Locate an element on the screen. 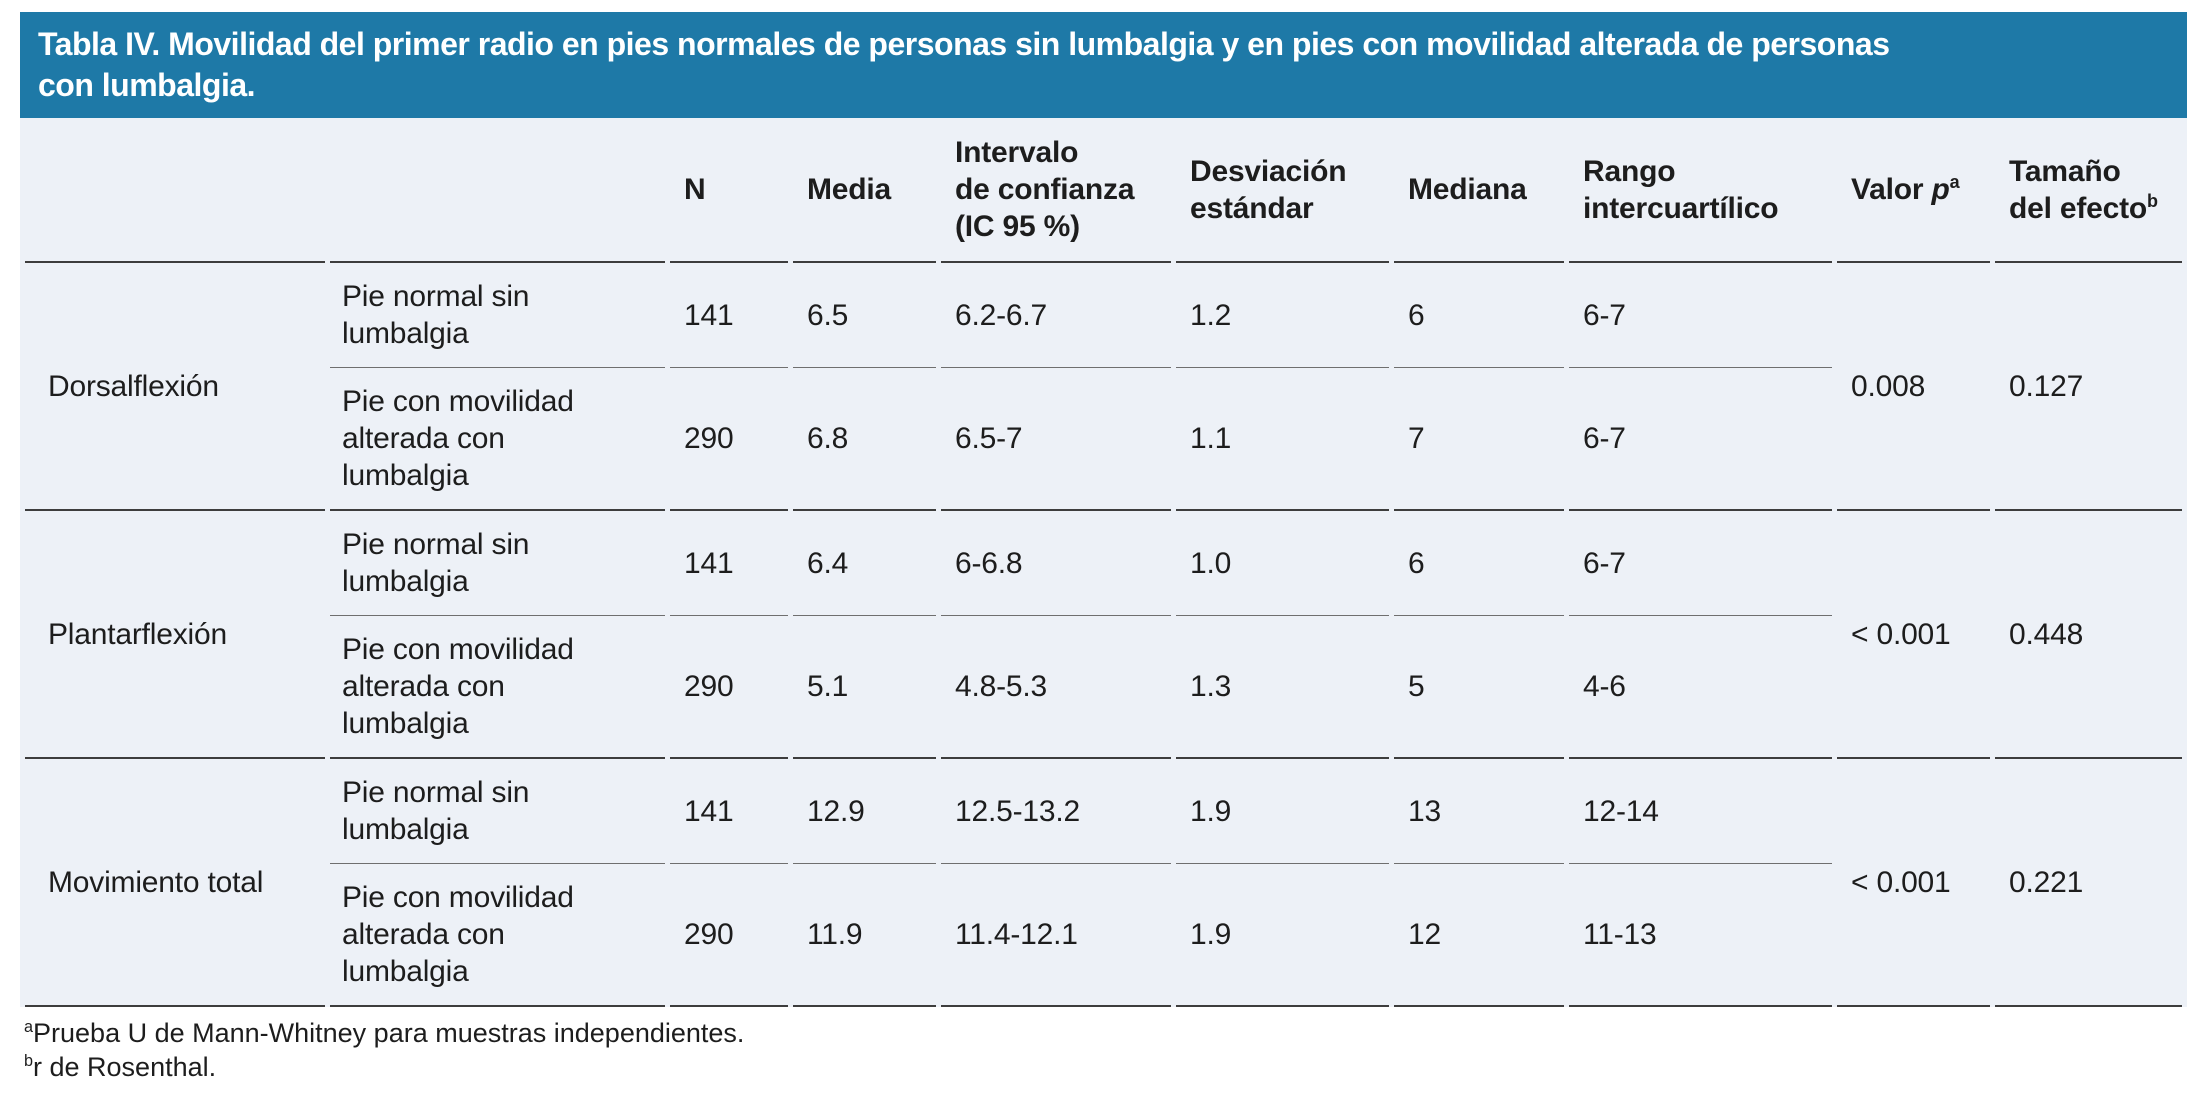  group-label-plantarflexion: Plantarflexión is located at coordinates (175, 633).